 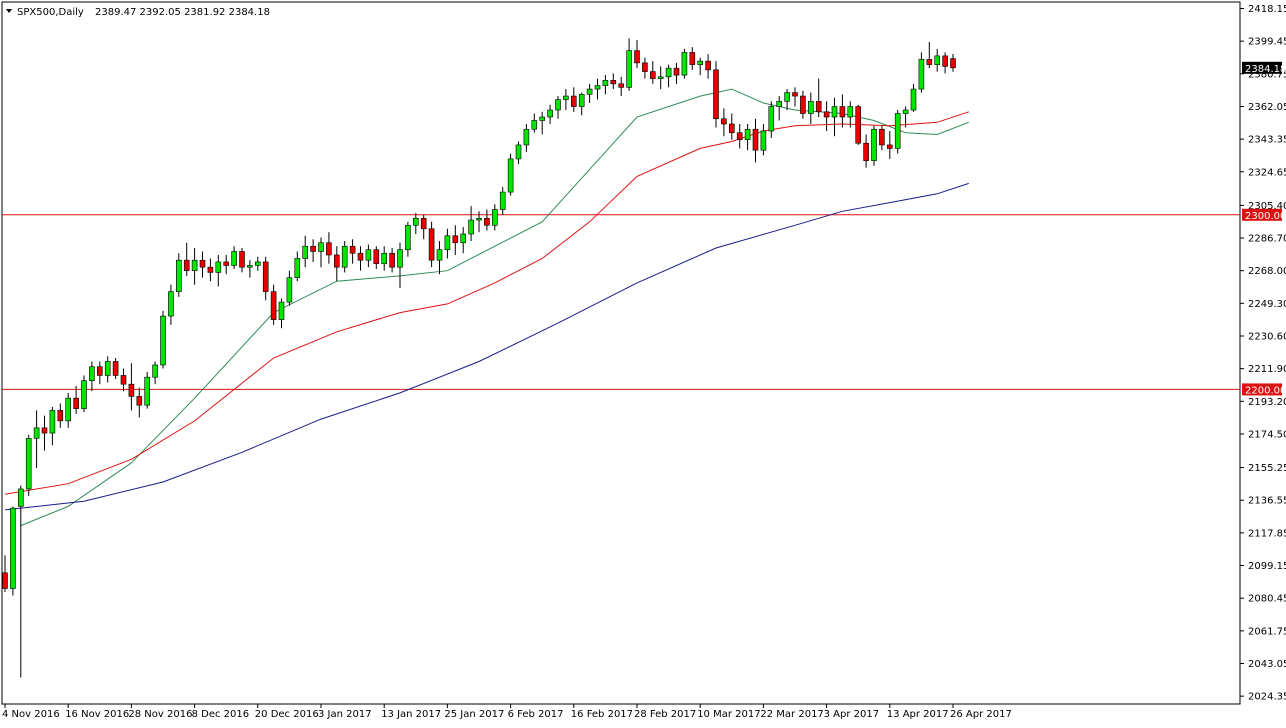 What do you see at coordinates (1267, 206) in the screenshot?
I see `y-tick-label: 2305.40` at bounding box center [1267, 206].